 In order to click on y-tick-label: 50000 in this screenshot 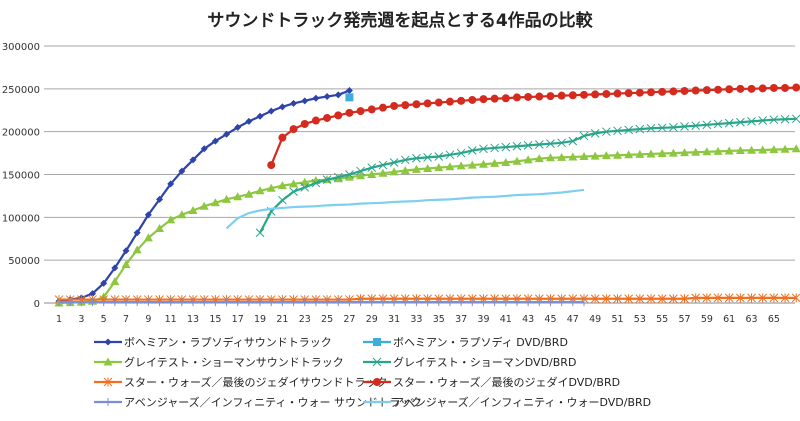, I will do `click(24, 261)`.